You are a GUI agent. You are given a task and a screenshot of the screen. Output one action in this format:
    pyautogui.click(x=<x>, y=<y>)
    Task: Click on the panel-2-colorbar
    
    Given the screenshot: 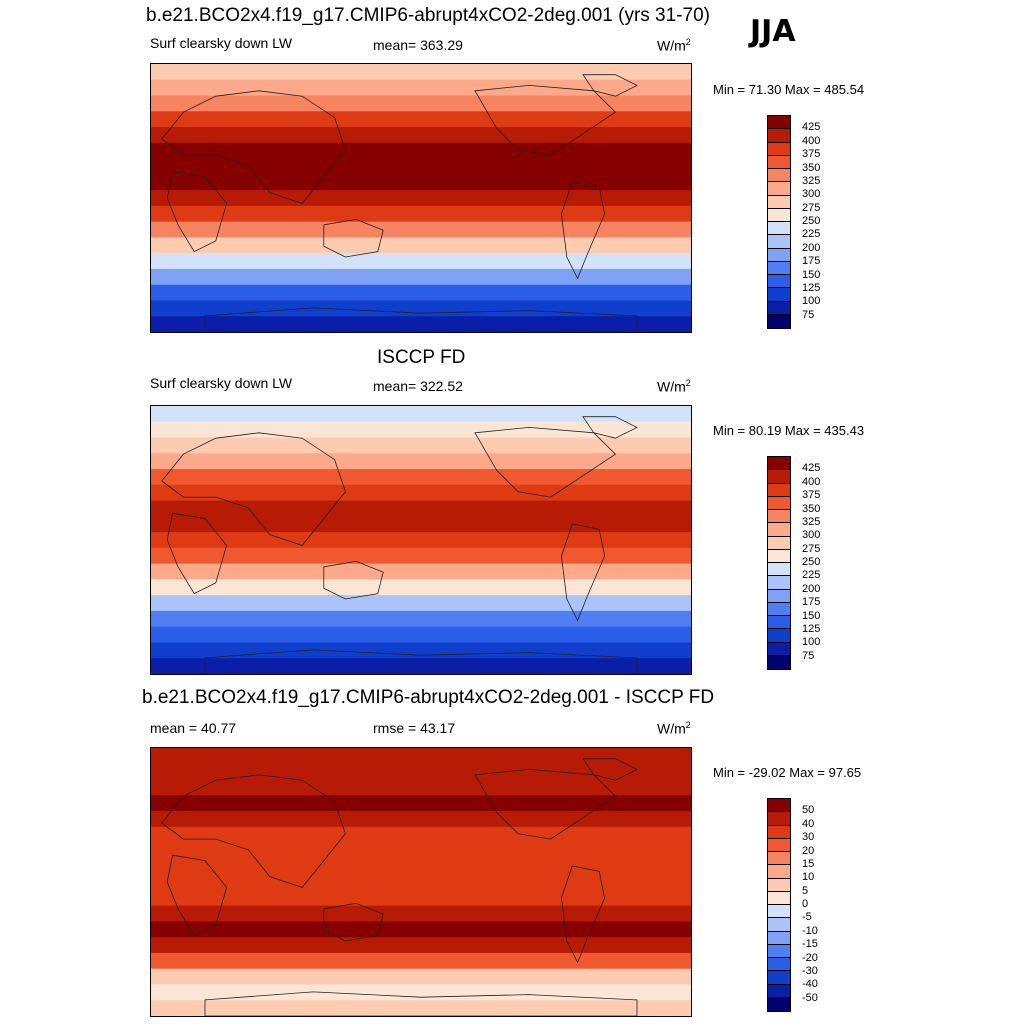 What is the action you would take?
    pyautogui.click(x=779, y=563)
    